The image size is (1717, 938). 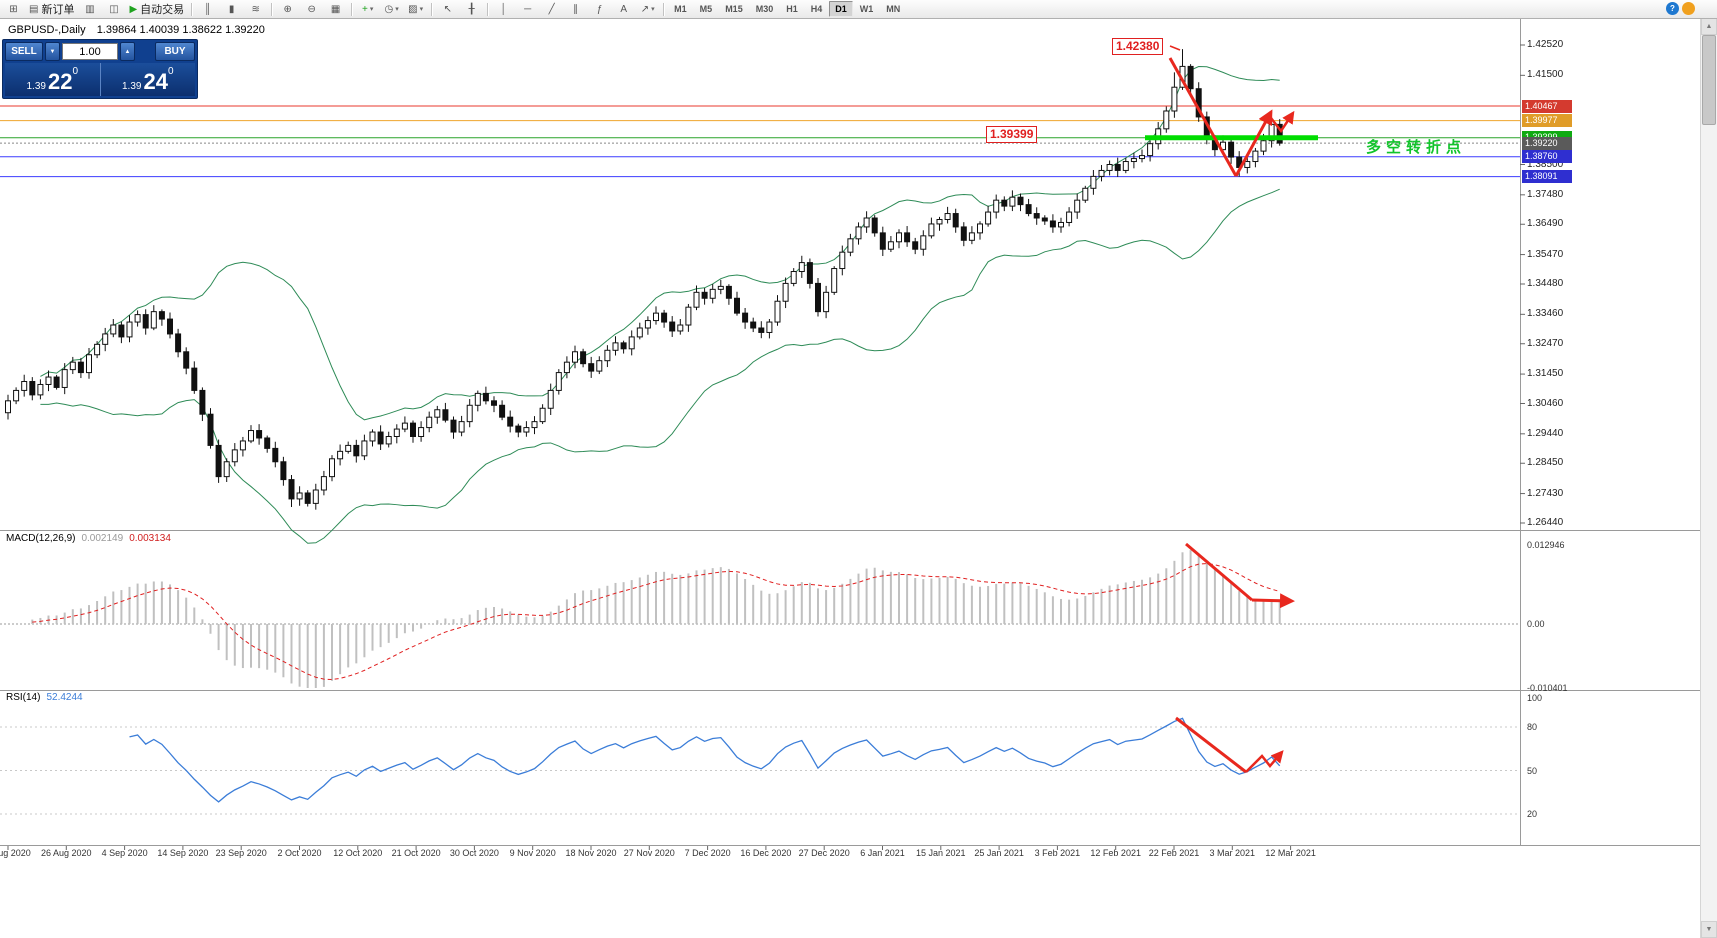 I want to click on timeframe-button-H4: H4, so click(x=816, y=9).